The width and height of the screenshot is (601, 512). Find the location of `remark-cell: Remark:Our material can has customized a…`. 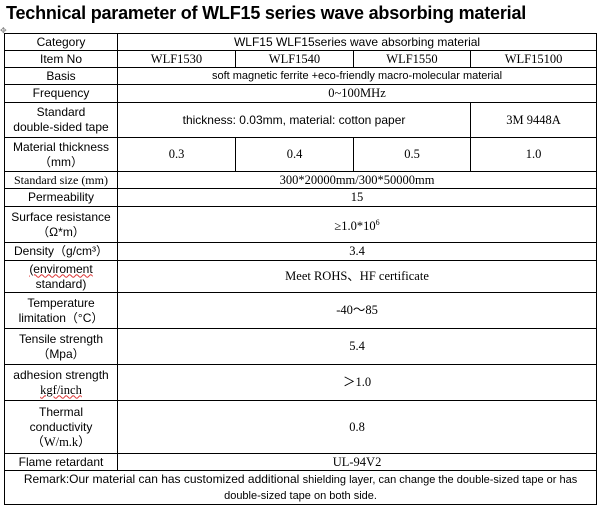

remark-cell: Remark:Our material can has customized a… is located at coordinates (300, 487).